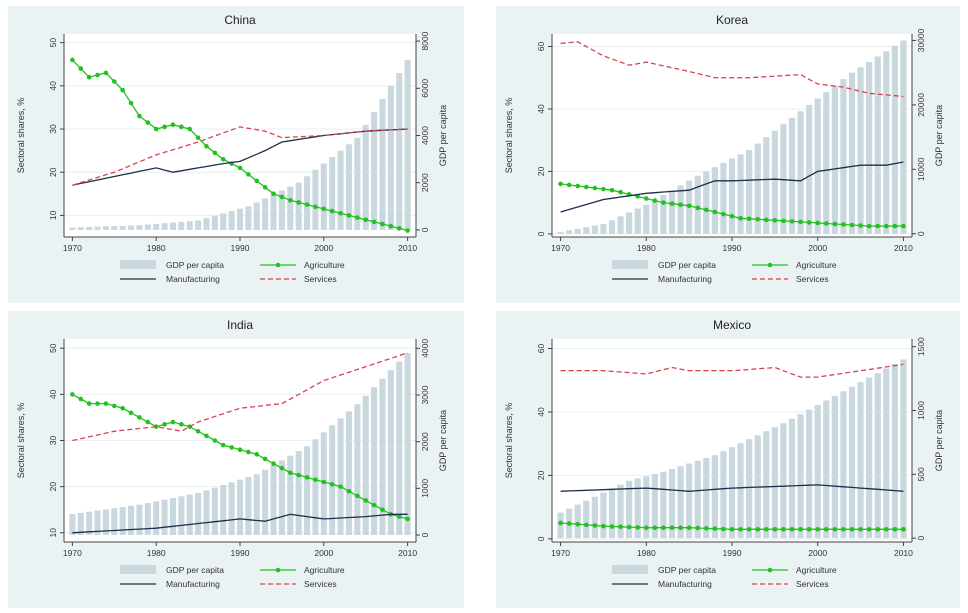 The width and height of the screenshot is (968, 613). I want to click on y-axis-title: Sectoral shares, %, so click(509, 441).